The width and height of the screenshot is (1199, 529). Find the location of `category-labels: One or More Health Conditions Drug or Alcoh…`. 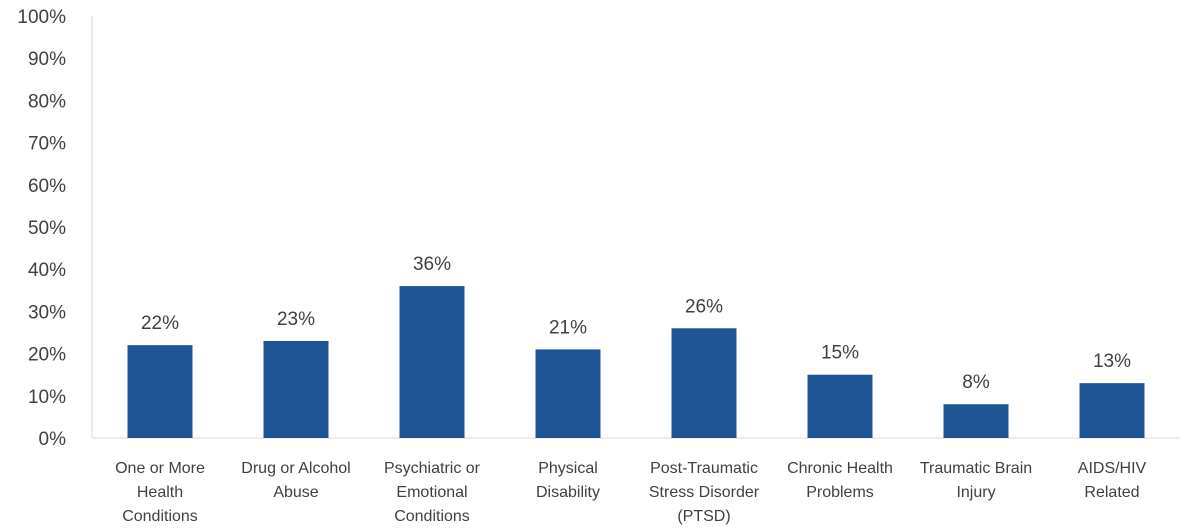

category-labels: One or More Health Conditions Drug or Alcoh… is located at coordinates (630, 492).